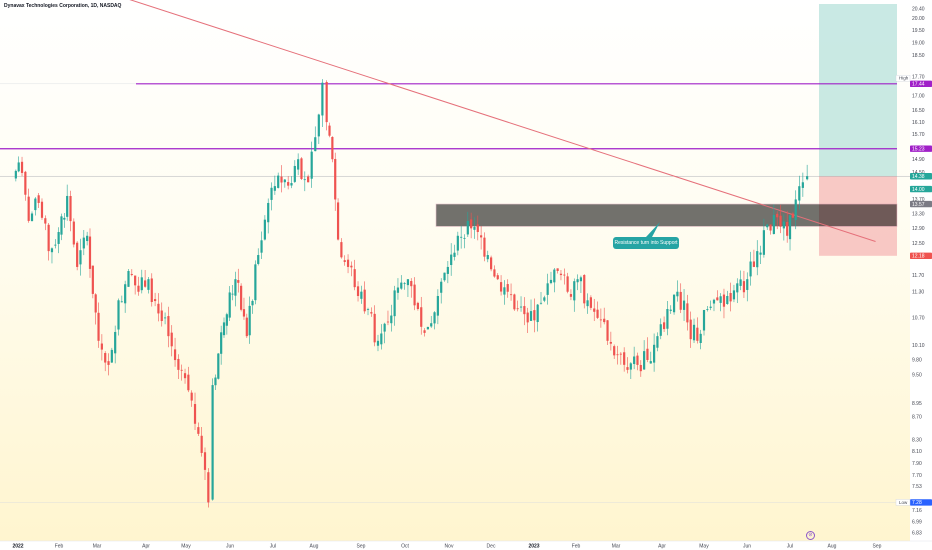  Describe the element at coordinates (666, 215) in the screenshot. I see `support-zone` at that location.